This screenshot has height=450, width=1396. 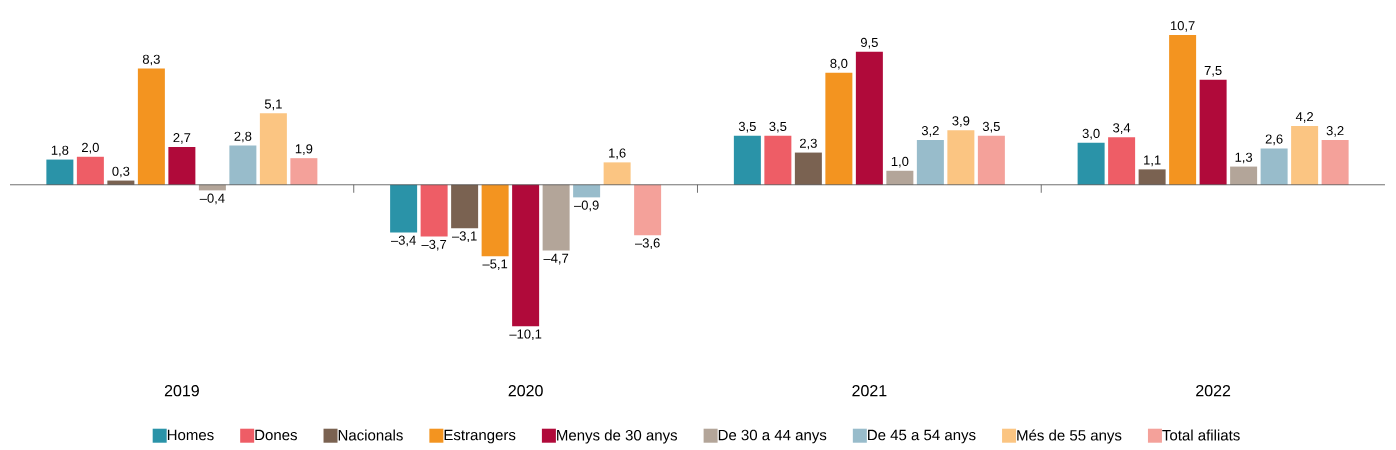 What do you see at coordinates (961, 121) in the screenshot?
I see `data-label: 3,9` at bounding box center [961, 121].